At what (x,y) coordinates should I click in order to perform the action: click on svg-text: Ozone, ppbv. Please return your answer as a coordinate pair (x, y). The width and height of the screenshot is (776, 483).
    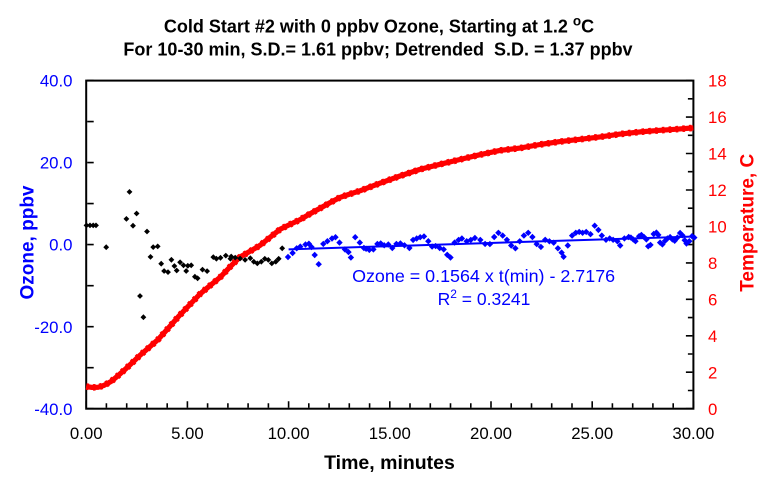
    Looking at the image, I should click on (28, 242).